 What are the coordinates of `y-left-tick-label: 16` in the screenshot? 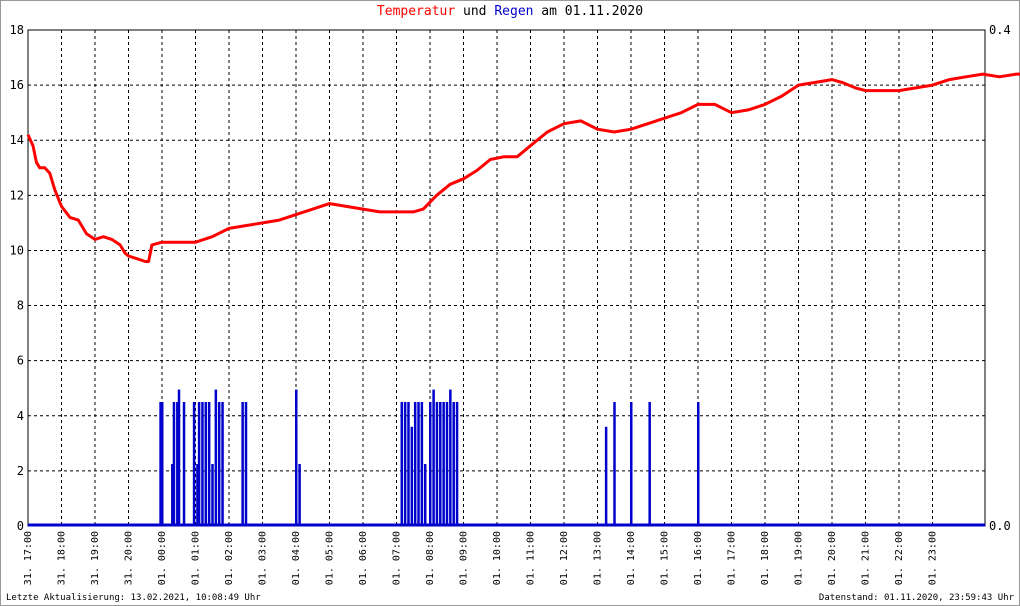 It's located at (17, 85).